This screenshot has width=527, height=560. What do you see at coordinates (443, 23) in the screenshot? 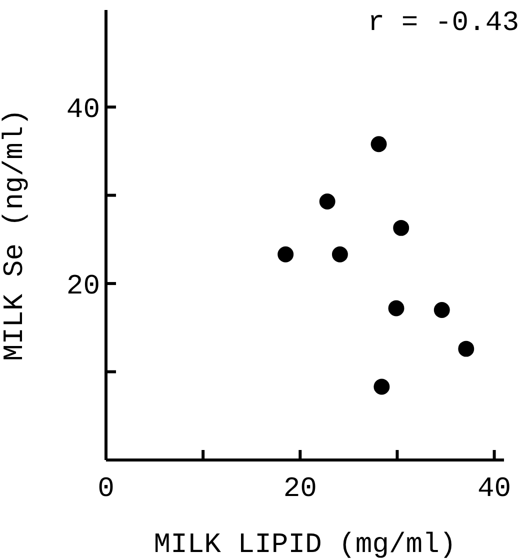
I see `annotation: r = -0.43` at bounding box center [443, 23].